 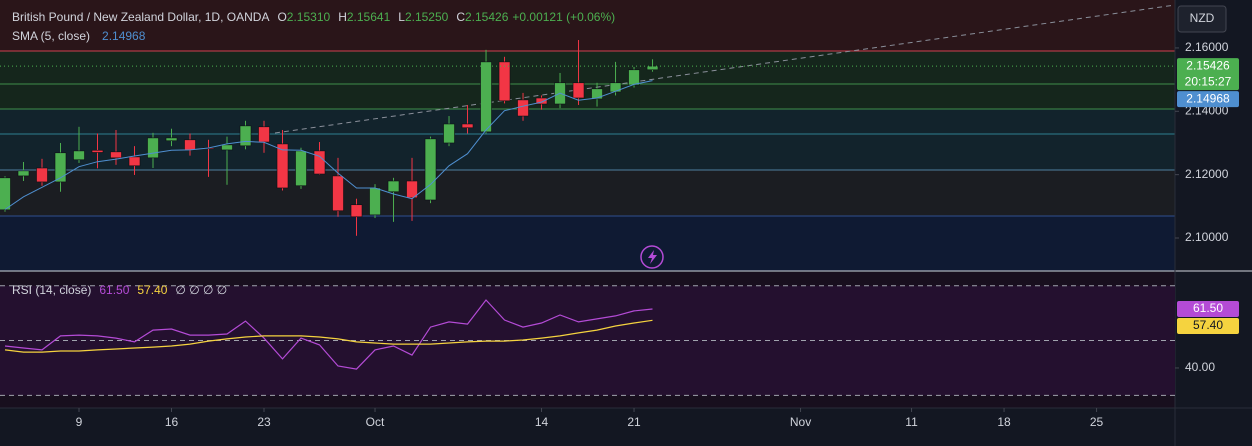 What do you see at coordinates (401, 17) in the screenshot?
I see `ohlc-key: L` at bounding box center [401, 17].